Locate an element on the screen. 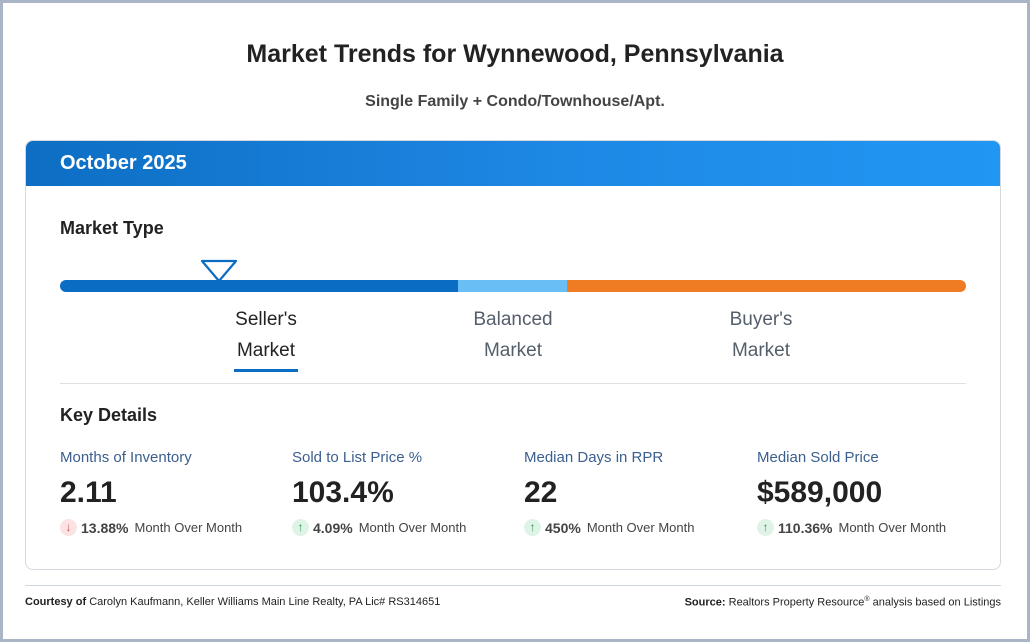 Image resolution: width=1030 pixels, height=642 pixels. month-header: October 2025 is located at coordinates (513, 163).